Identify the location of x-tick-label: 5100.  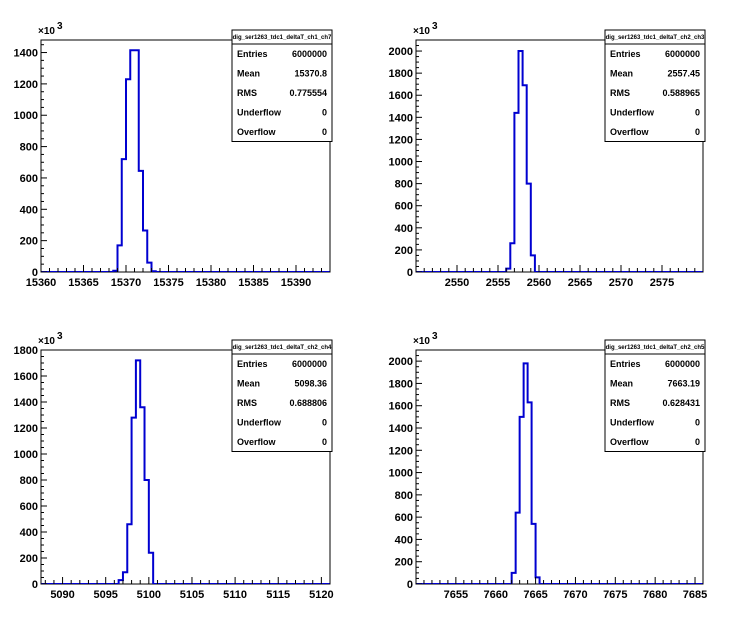
(149, 595).